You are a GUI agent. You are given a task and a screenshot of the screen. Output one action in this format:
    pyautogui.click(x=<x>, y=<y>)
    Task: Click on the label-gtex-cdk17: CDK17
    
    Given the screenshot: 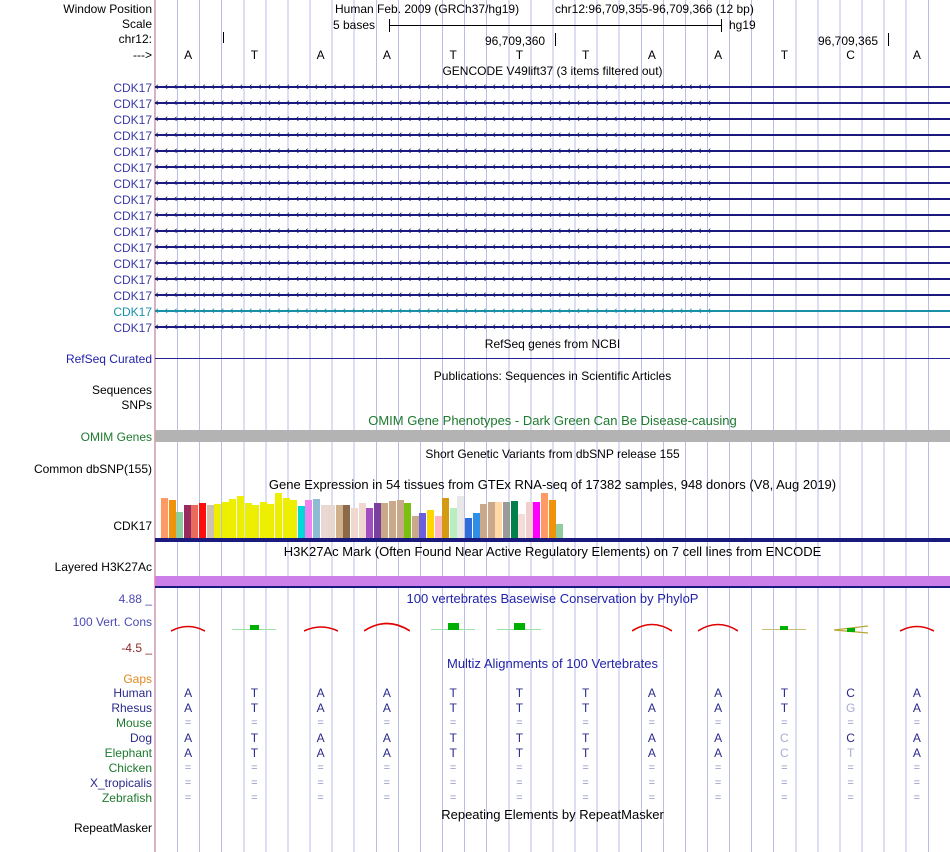 What is the action you would take?
    pyautogui.click(x=132, y=526)
    